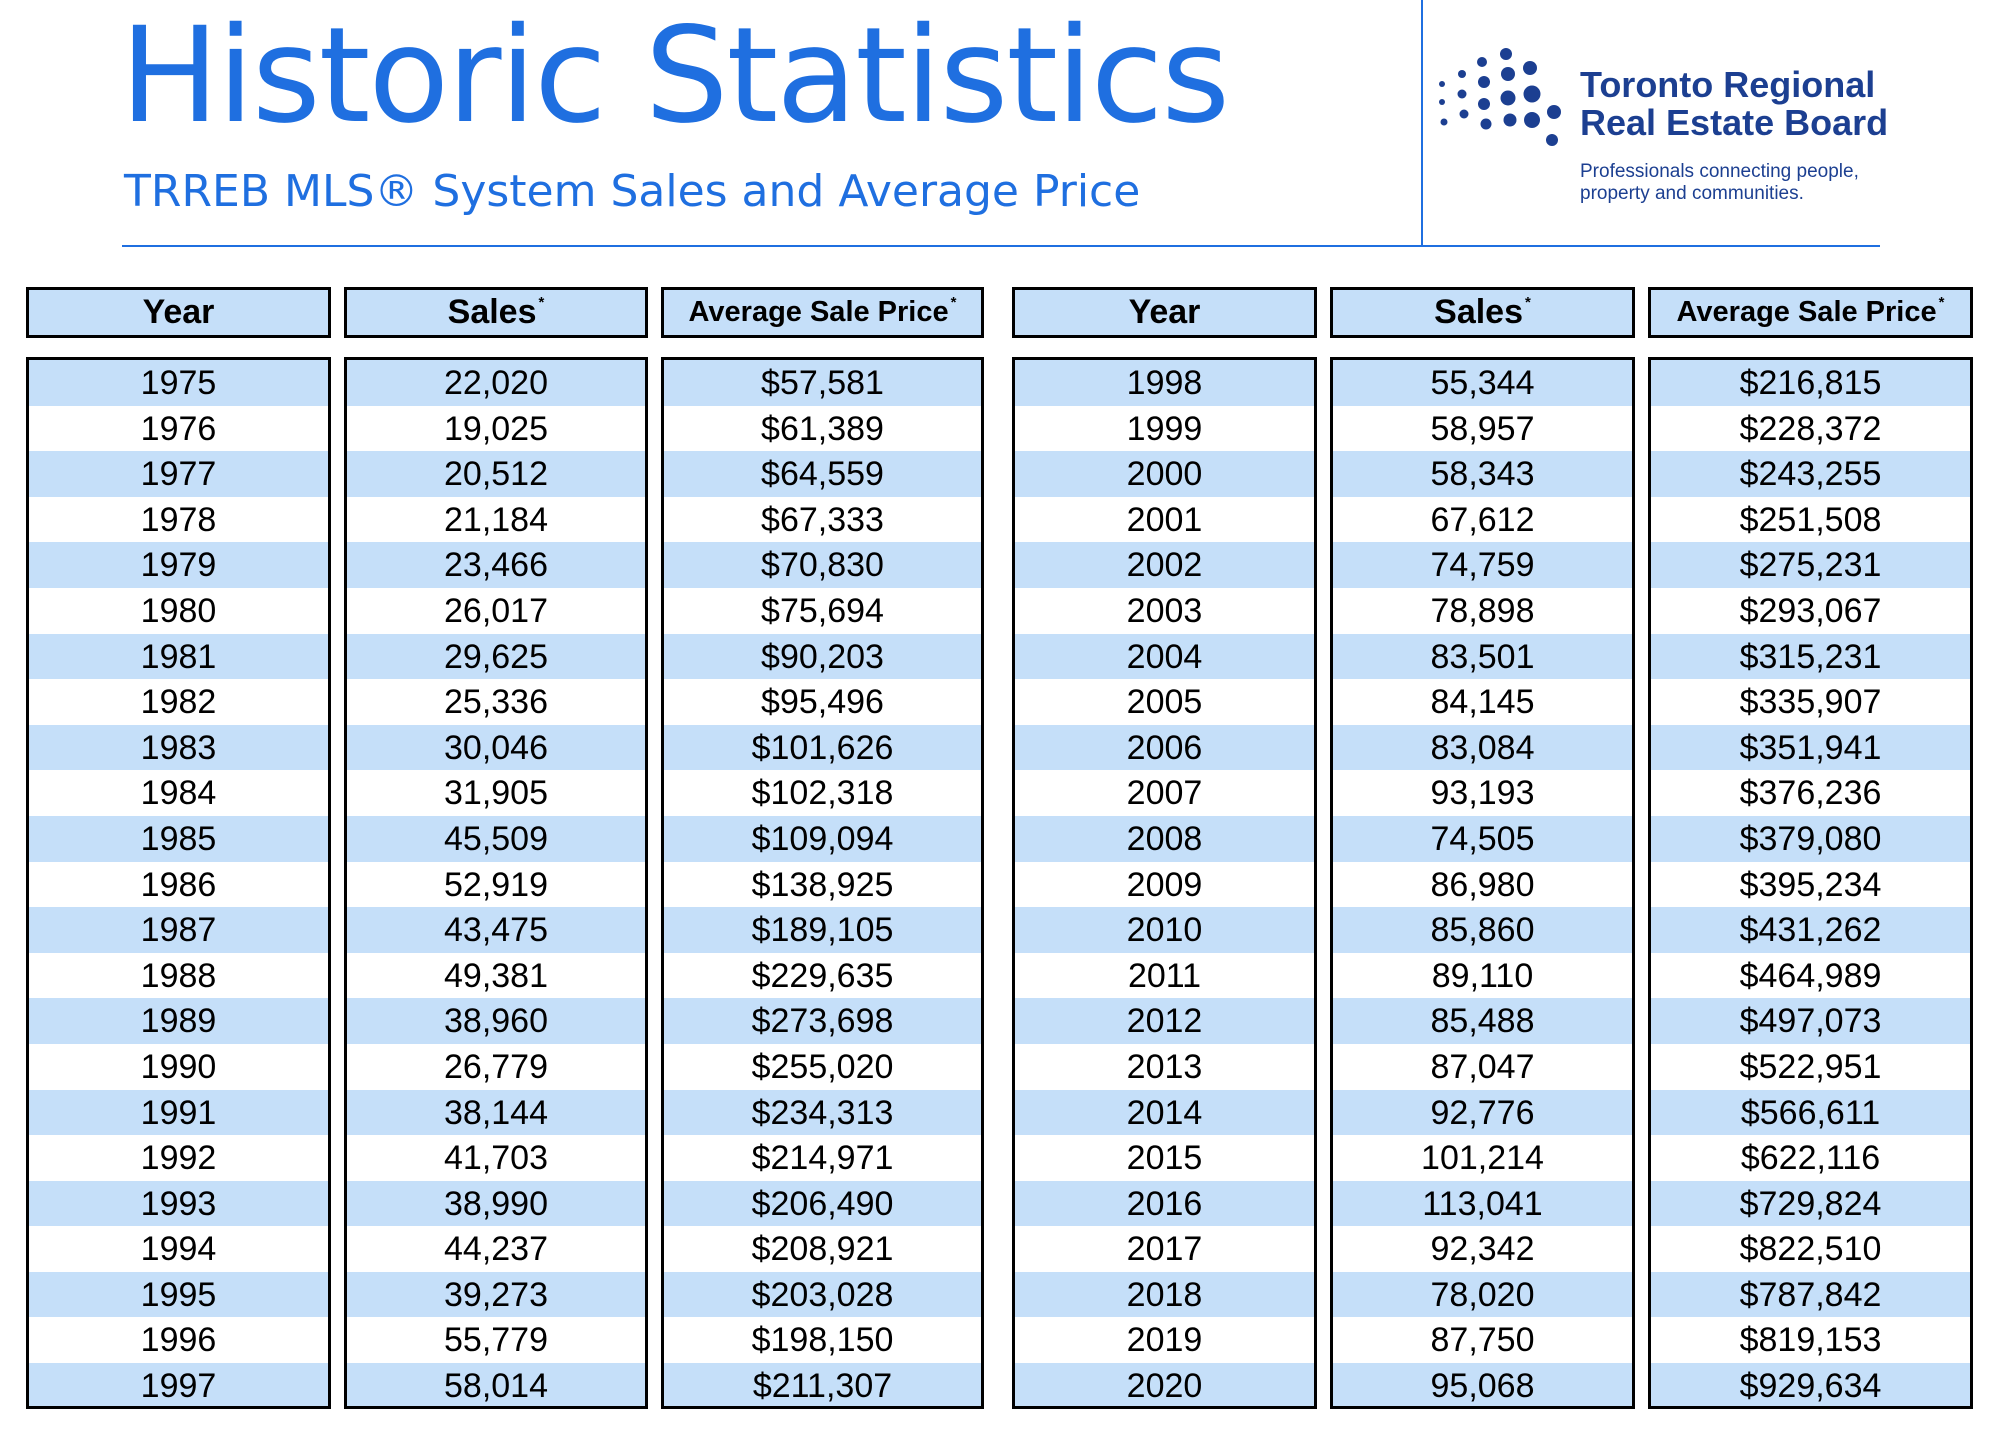  Describe the element at coordinates (1482, 1066) in the screenshot. I see `table-cell: 87,047` at that location.